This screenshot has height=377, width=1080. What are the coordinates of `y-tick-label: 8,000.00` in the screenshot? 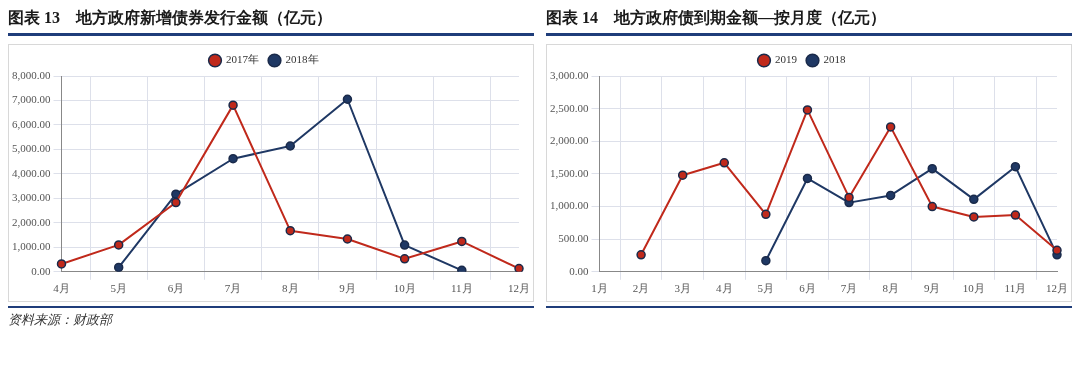 It's located at (31, 74).